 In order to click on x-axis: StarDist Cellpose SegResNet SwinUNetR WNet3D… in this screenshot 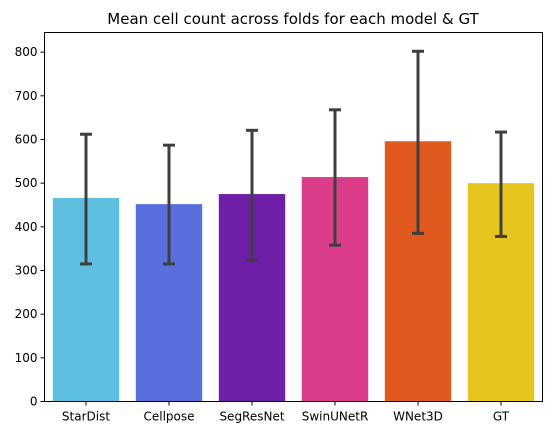, I will do `click(286, 412)`.